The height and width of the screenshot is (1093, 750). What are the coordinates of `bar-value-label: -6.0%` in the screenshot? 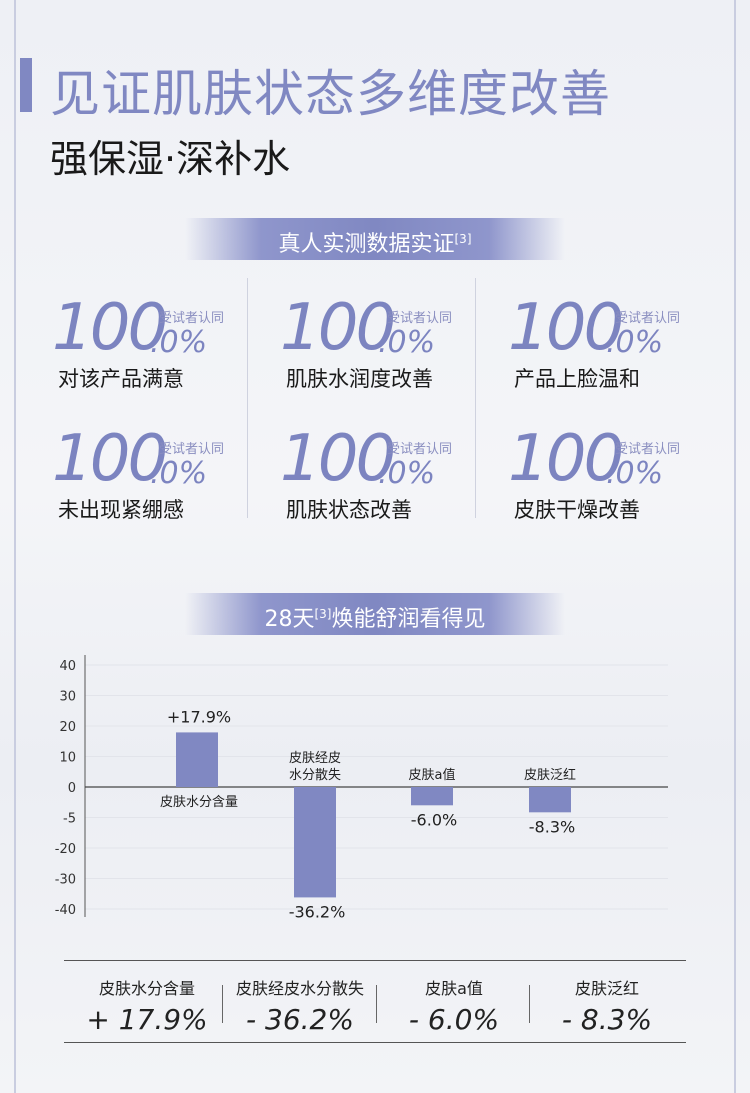 It's located at (434, 819).